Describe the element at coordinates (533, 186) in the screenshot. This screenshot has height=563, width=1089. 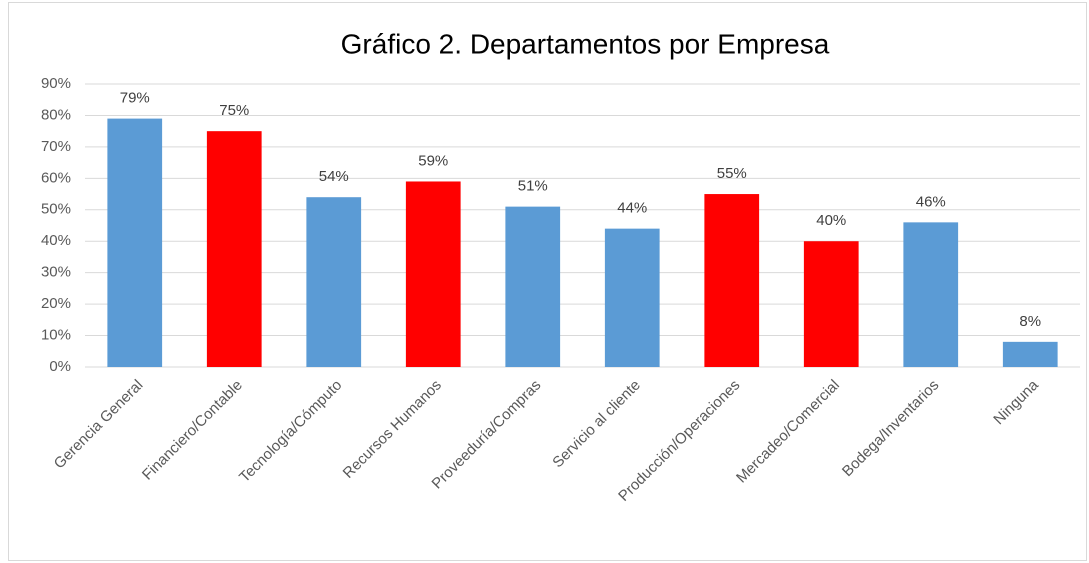
I see `data-label: 51%` at that location.